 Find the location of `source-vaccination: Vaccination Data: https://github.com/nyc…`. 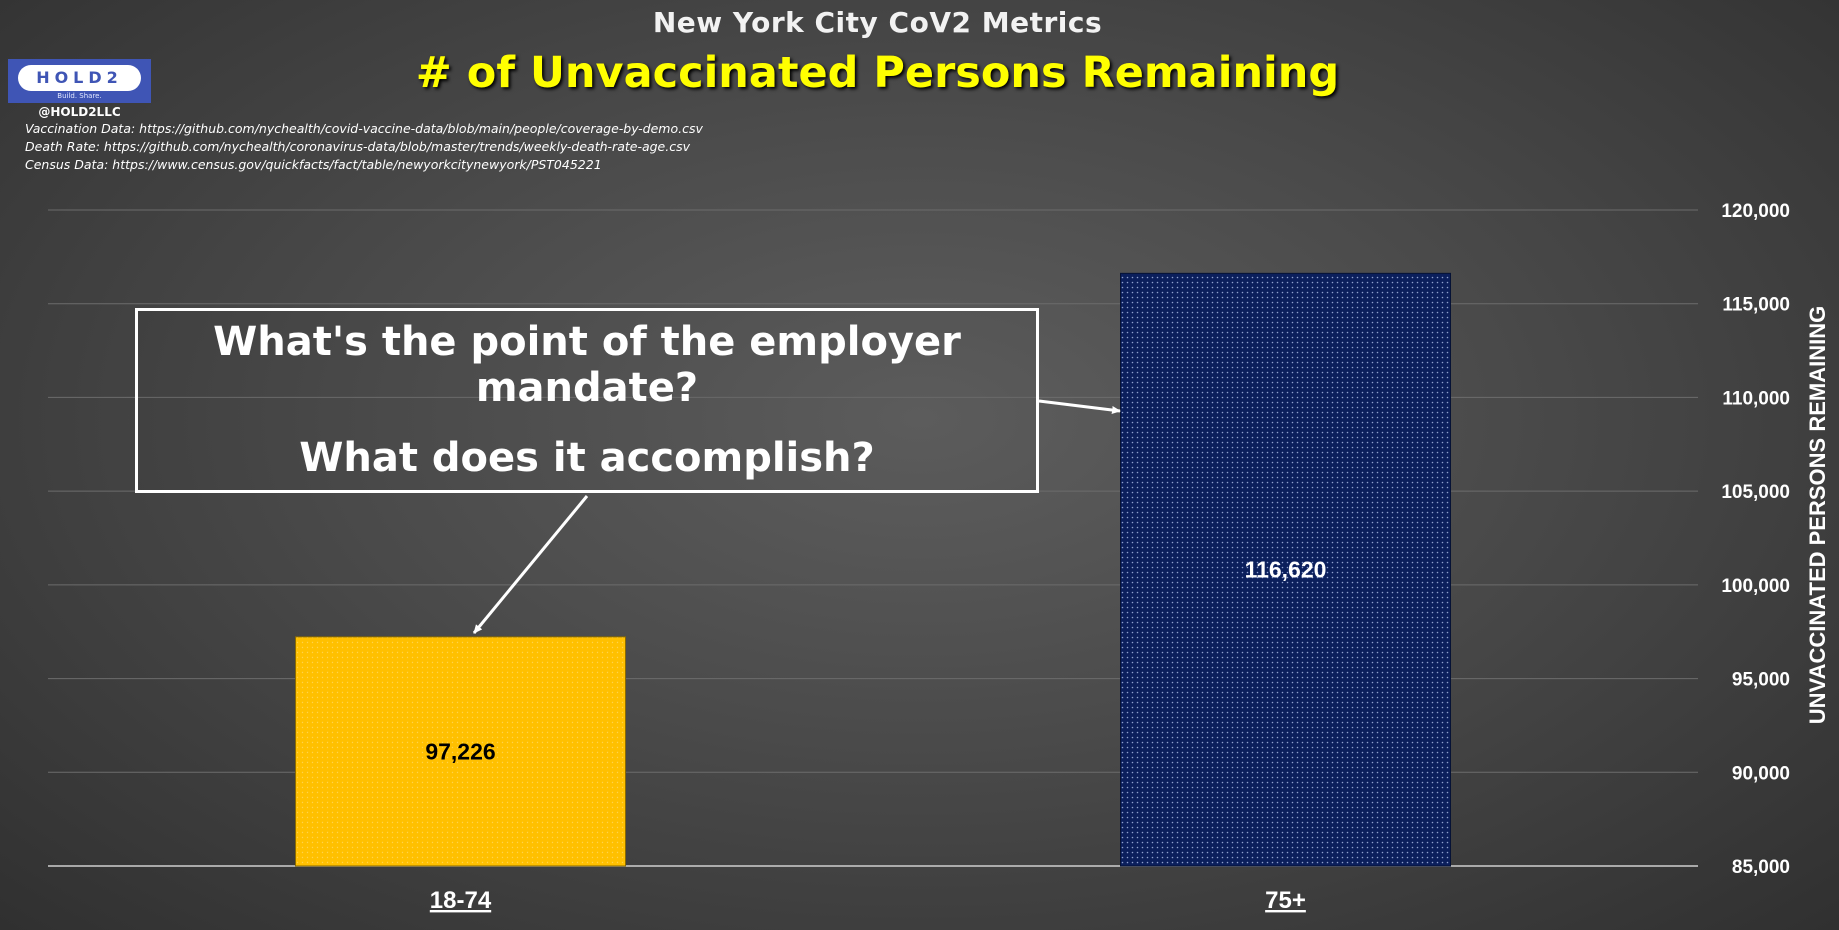

source-vaccination: Vaccination Data: https://github.com/nyc… is located at coordinates (364, 128).